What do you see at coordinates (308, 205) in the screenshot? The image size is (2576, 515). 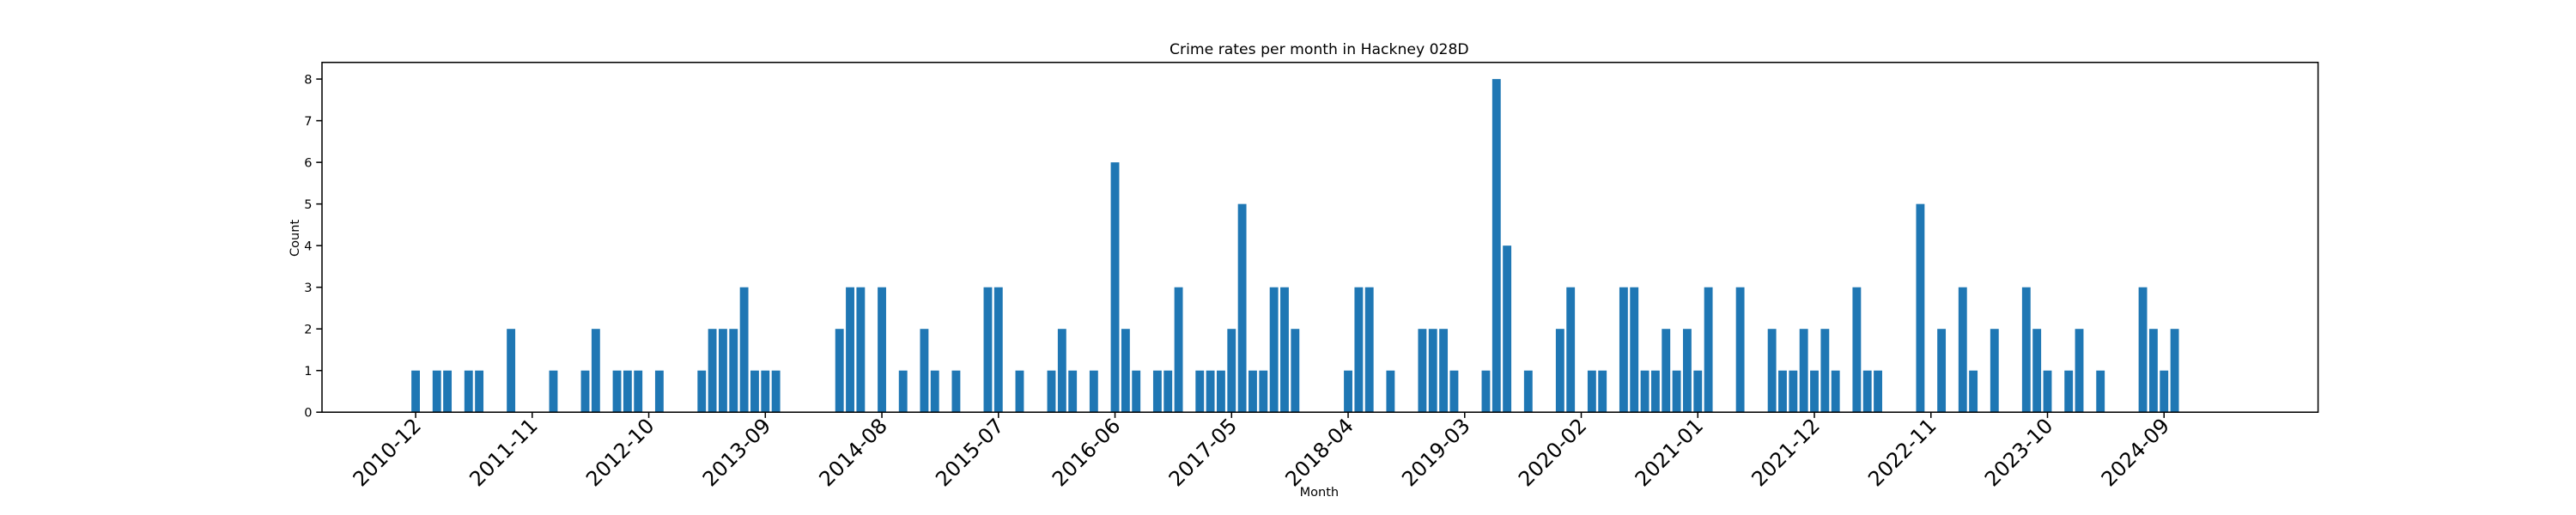 I see `y-tick-label: 5` at bounding box center [308, 205].